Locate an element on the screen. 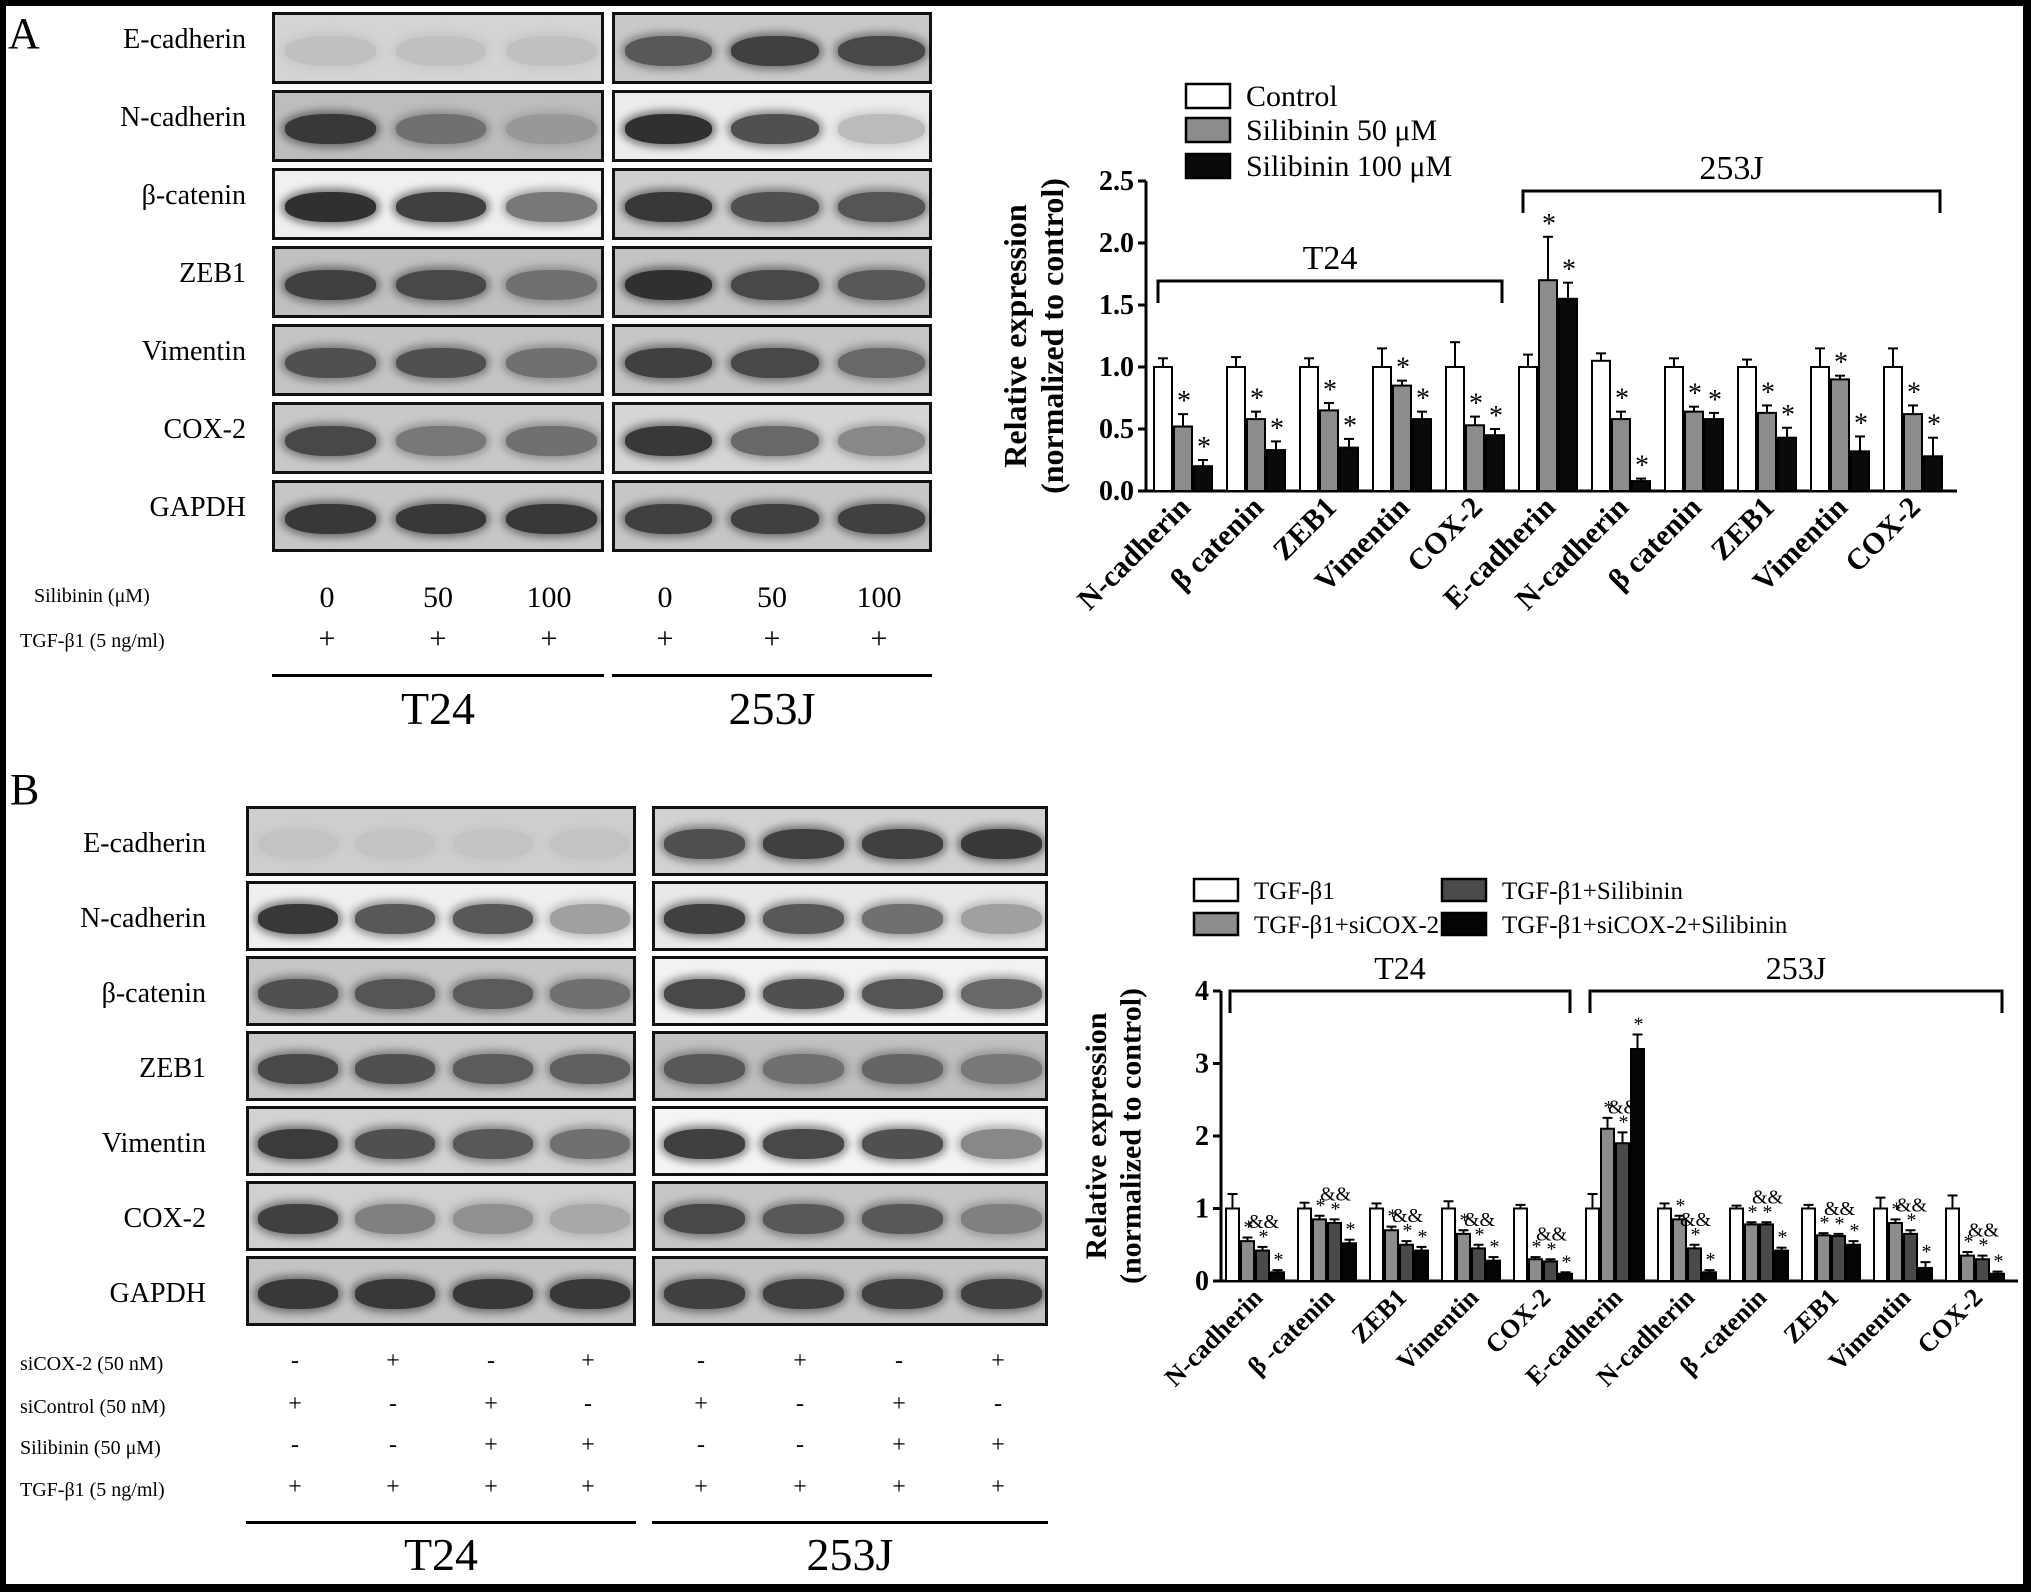  legend-label: TGF-β1+Silibinin is located at coordinates (1593, 891).